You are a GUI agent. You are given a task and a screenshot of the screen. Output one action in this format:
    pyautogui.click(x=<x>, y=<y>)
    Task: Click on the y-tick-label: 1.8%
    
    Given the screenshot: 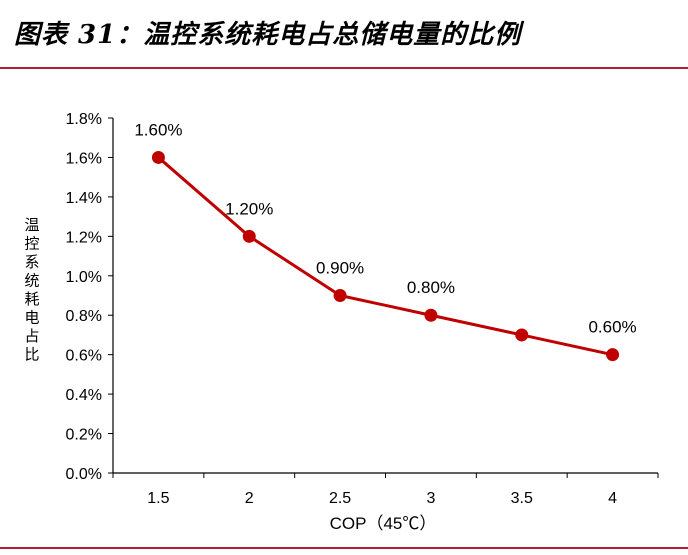 What is the action you would take?
    pyautogui.click(x=84, y=119)
    